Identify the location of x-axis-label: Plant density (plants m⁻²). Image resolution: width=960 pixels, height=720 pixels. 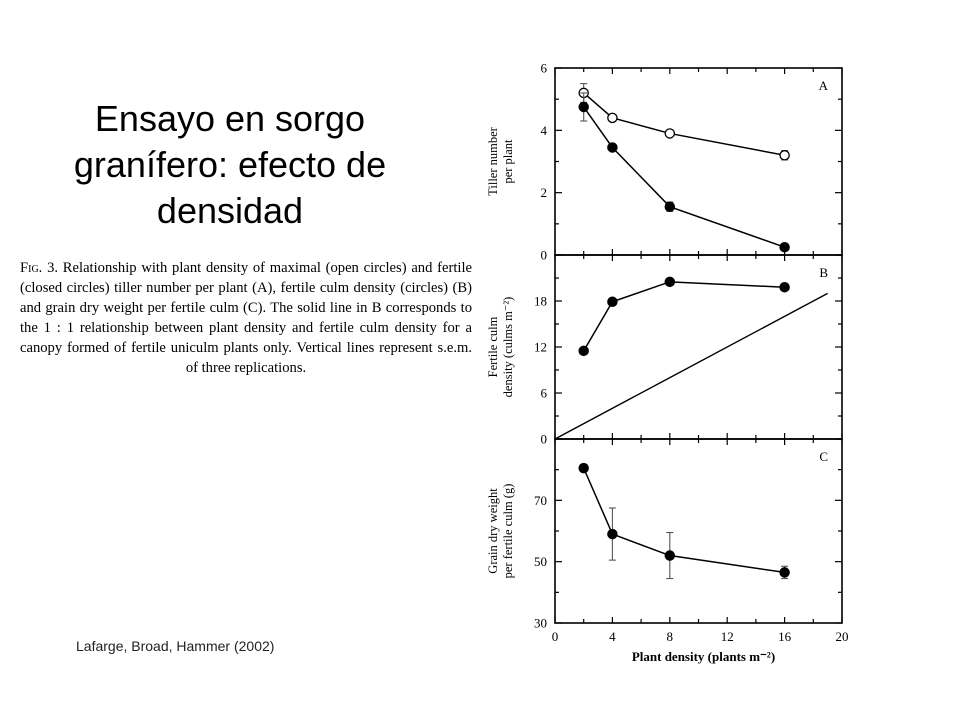
(703, 656).